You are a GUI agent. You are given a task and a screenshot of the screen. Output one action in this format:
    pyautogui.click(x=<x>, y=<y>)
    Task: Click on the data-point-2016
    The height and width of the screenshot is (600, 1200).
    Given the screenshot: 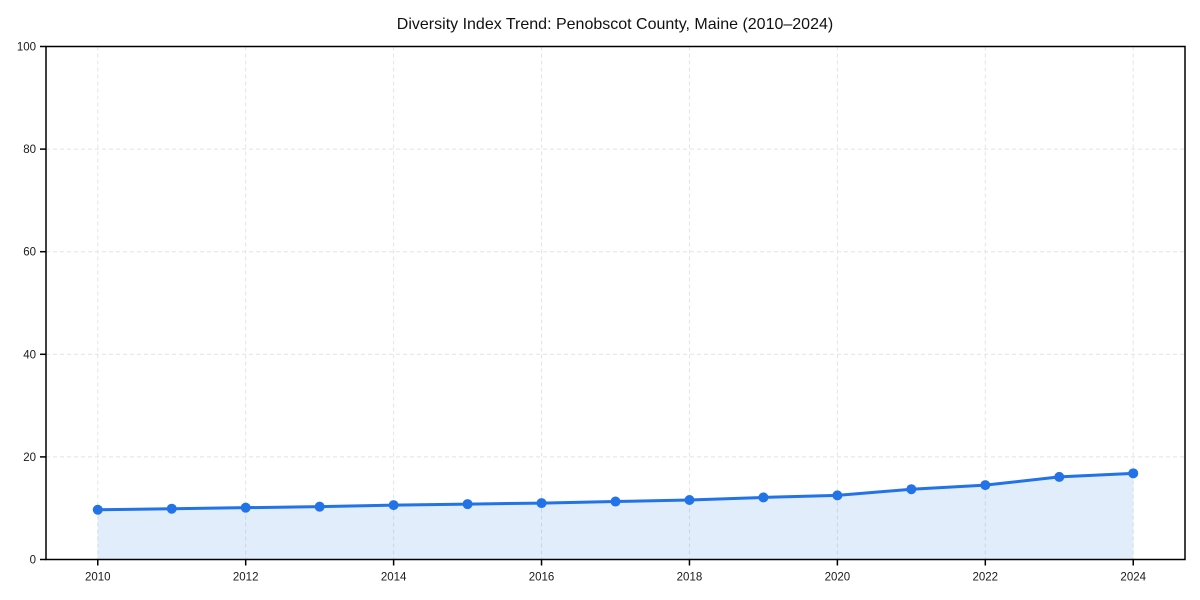 What is the action you would take?
    pyautogui.click(x=541, y=503)
    